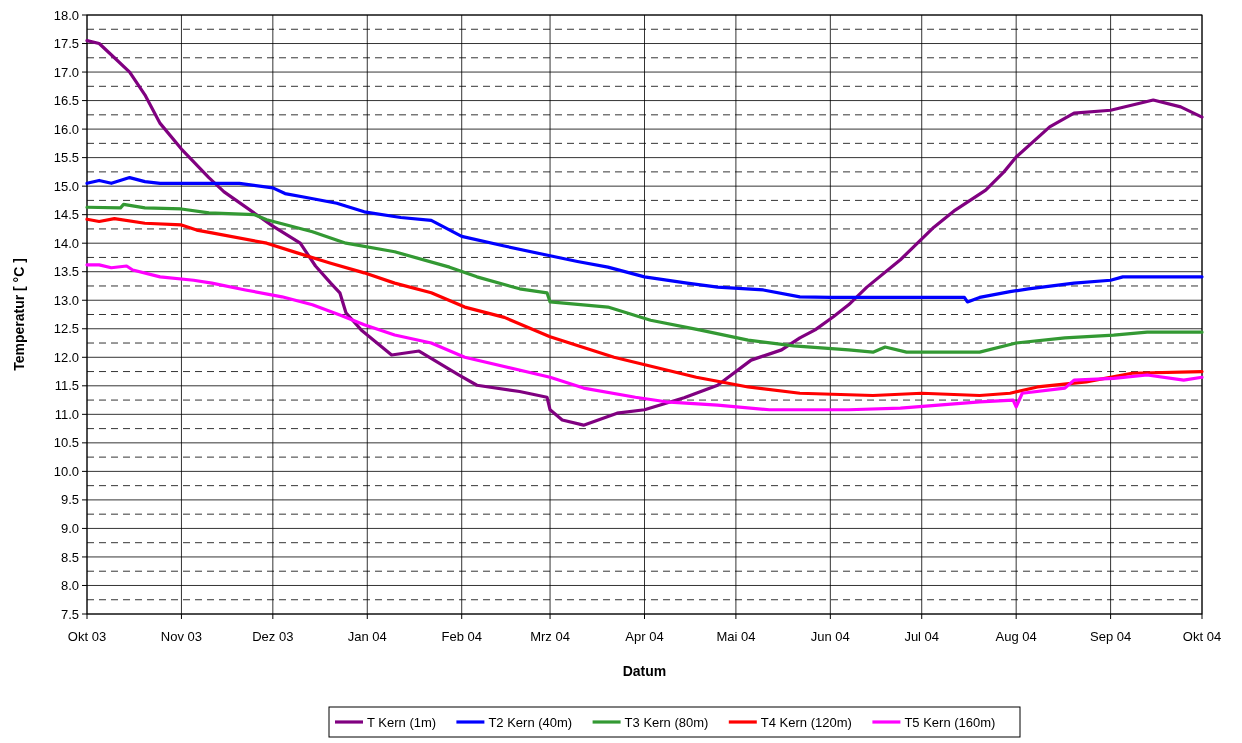  What do you see at coordinates (66, 357) in the screenshot?
I see `y-tick-label: 12.0` at bounding box center [66, 357].